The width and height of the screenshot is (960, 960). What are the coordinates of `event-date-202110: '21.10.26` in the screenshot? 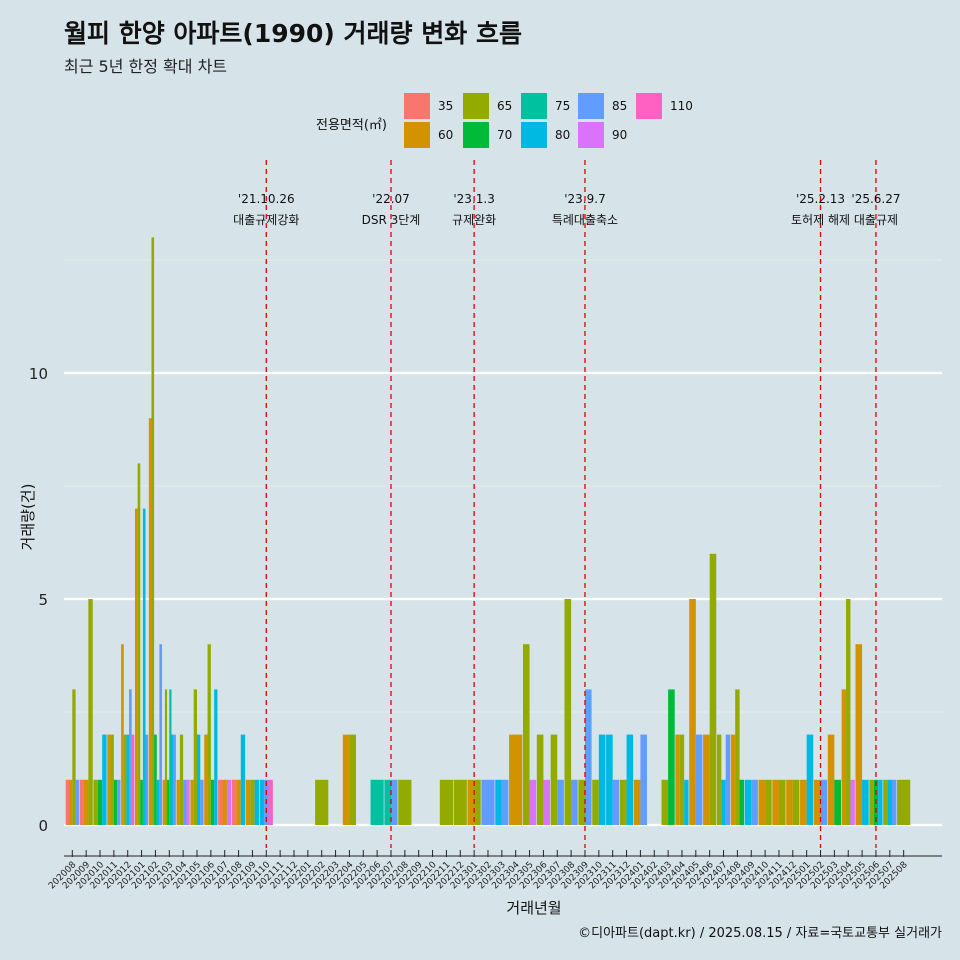 It's located at (266, 199).